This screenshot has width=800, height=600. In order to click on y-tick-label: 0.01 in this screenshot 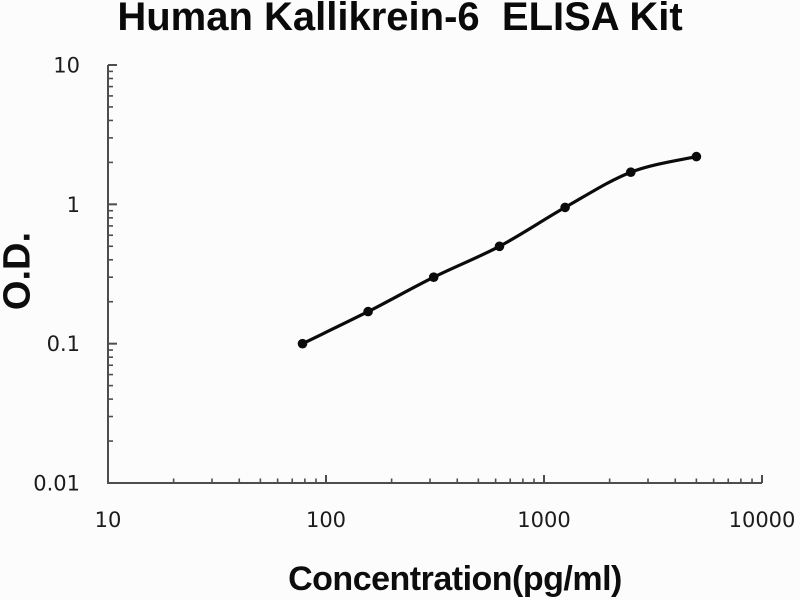, I will do `click(56, 484)`.